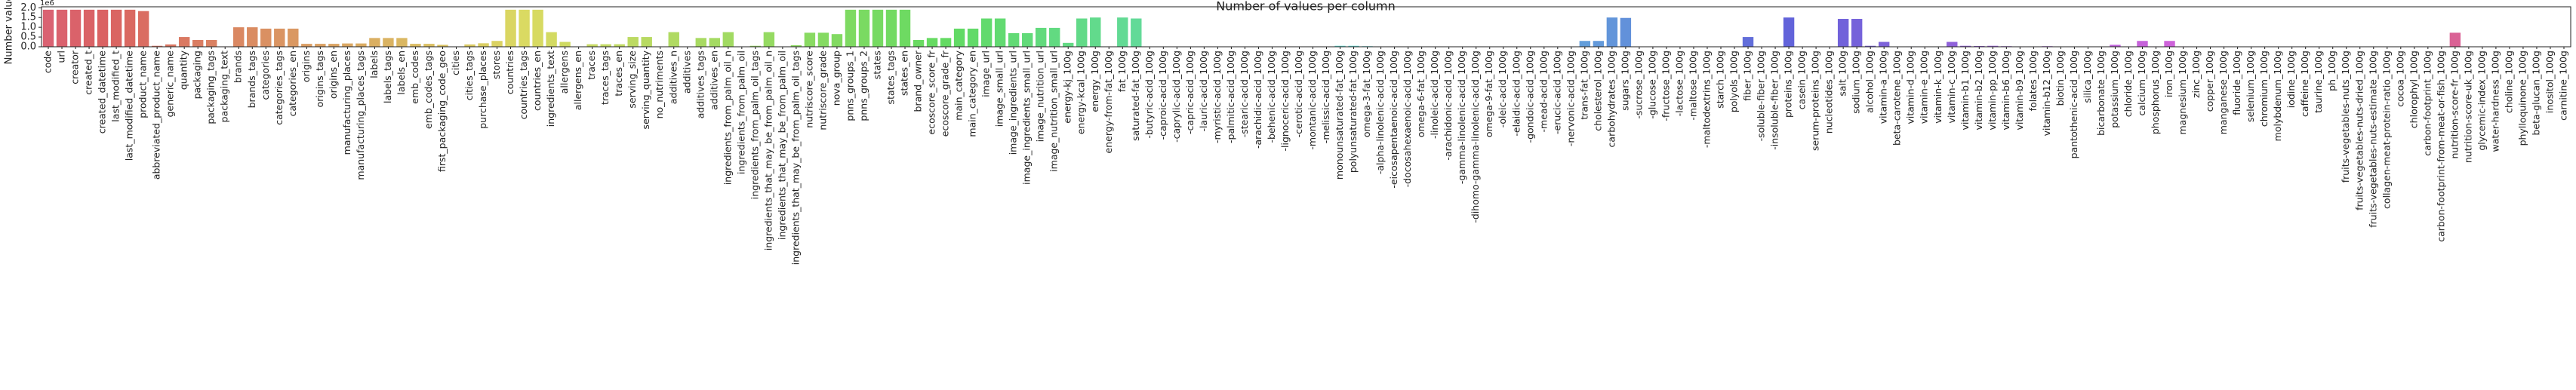  Describe the element at coordinates (1829, 92) in the screenshot. I see `x-tick-label: nucleotides_100g` at that location.